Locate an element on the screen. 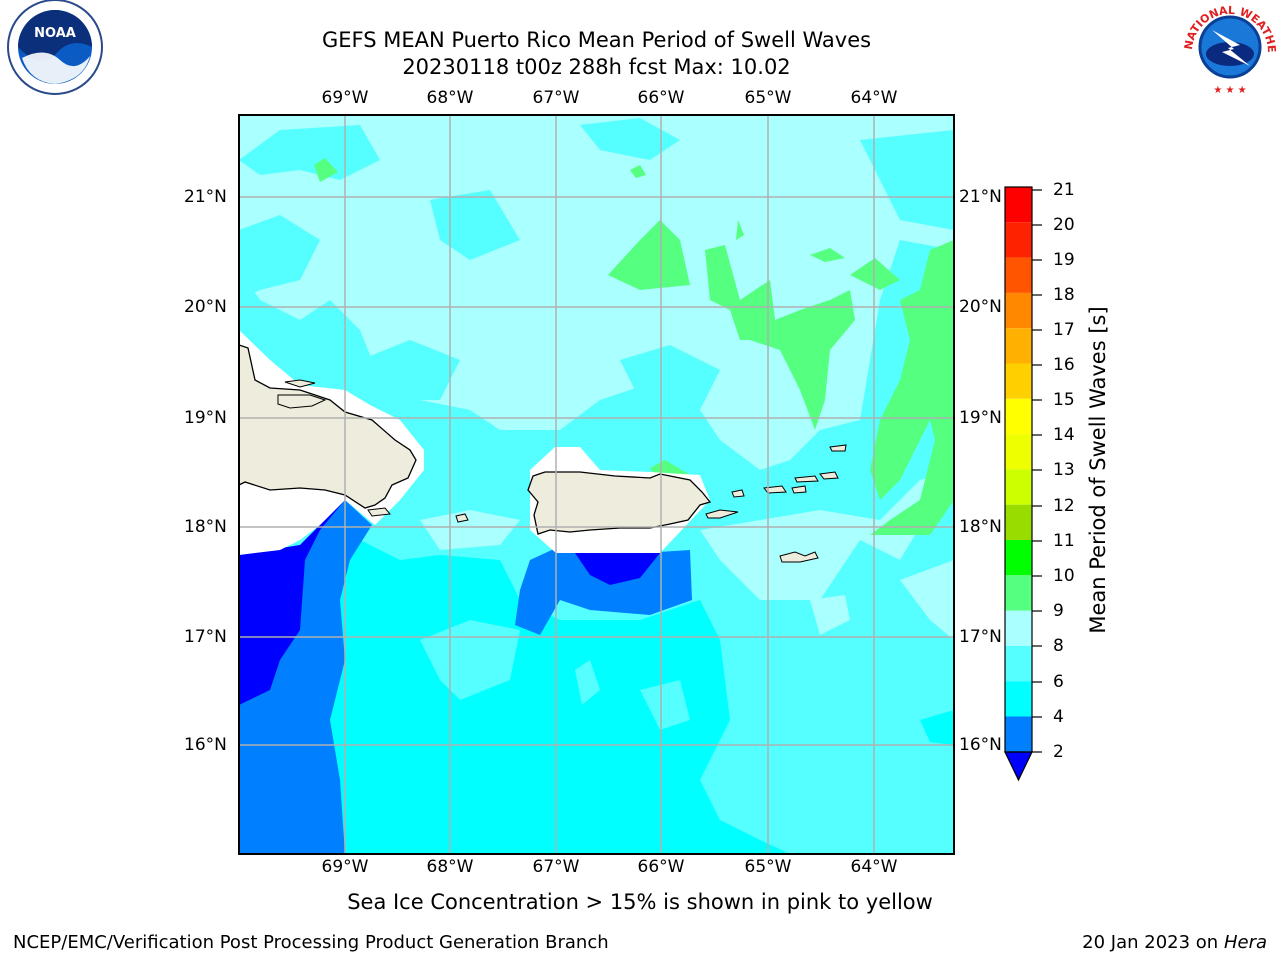 This screenshot has width=1280, height=960. lon-label-bottom-67w: 67°W is located at coordinates (556, 867).